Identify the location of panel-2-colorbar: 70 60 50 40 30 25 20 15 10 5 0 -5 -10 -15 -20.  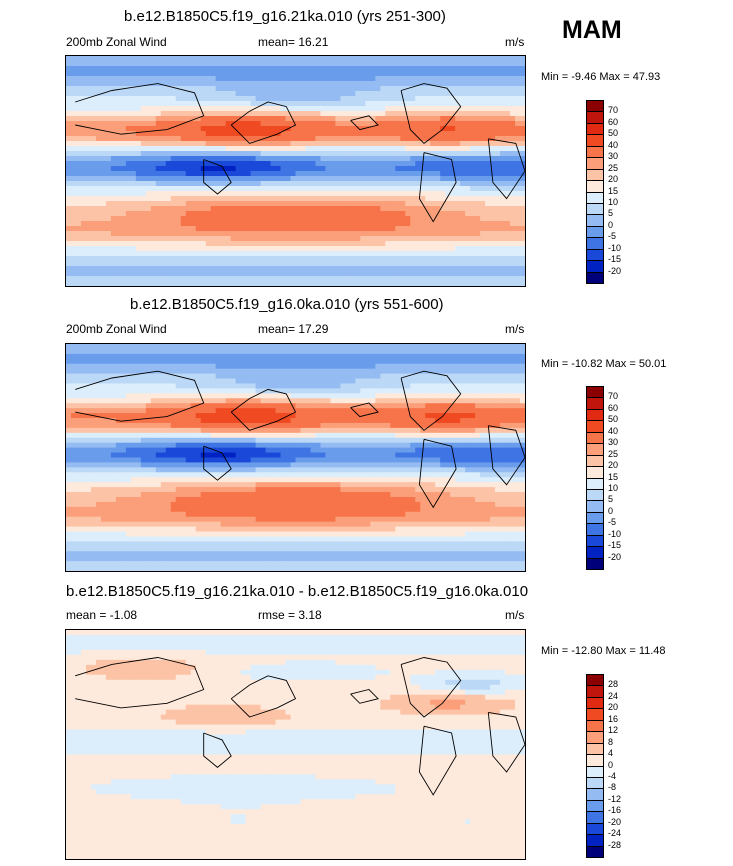
(616, 478).